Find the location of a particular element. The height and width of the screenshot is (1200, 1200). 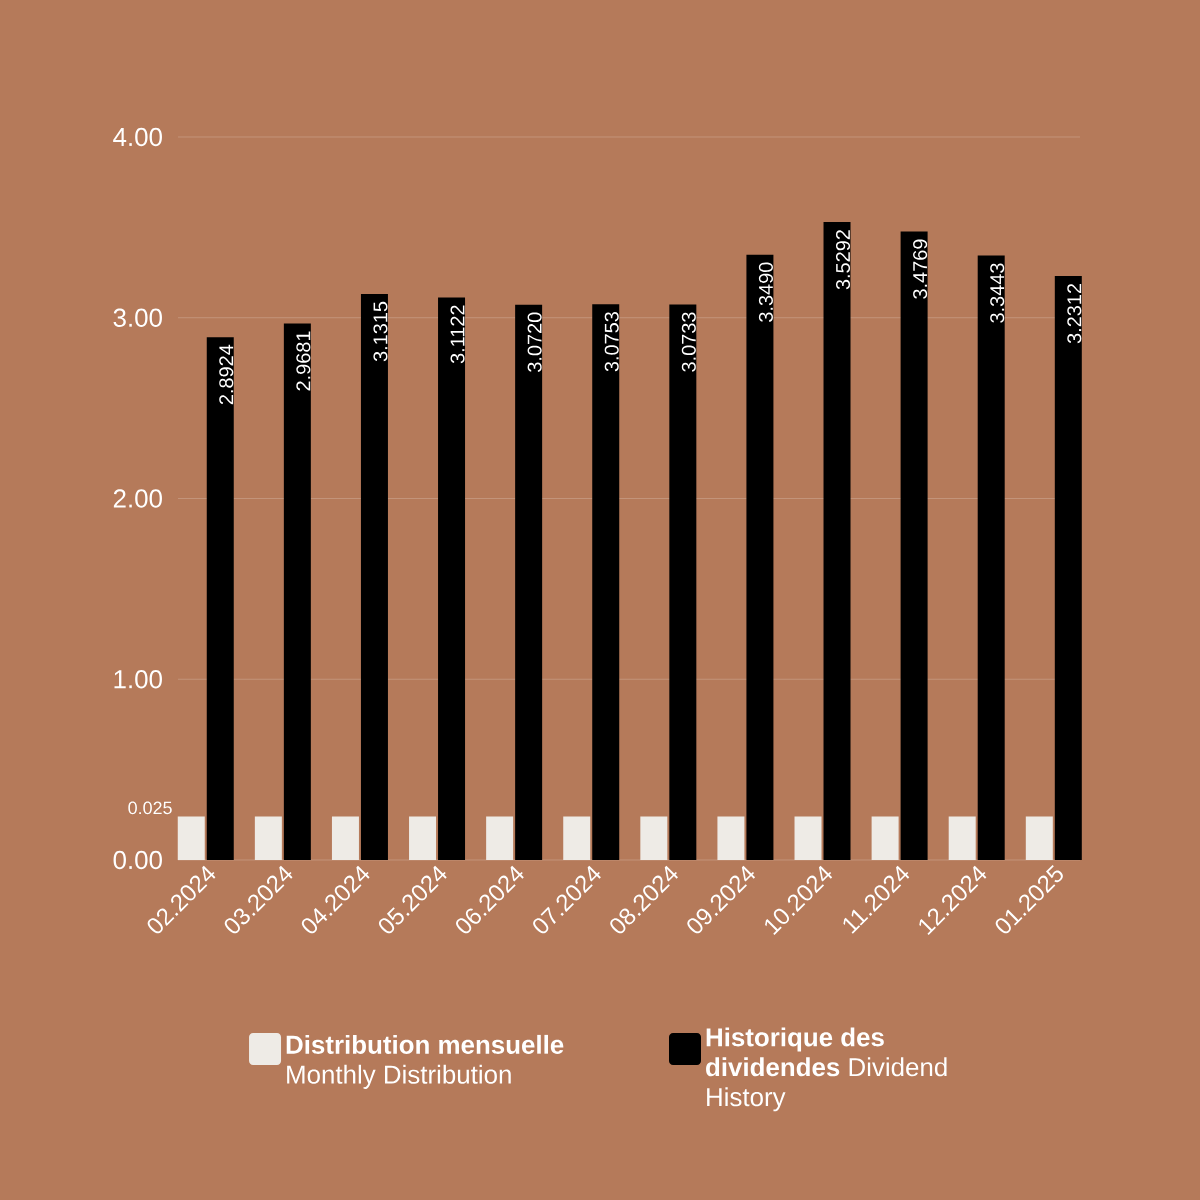

data-label: 3.1122 is located at coordinates (457, 334).